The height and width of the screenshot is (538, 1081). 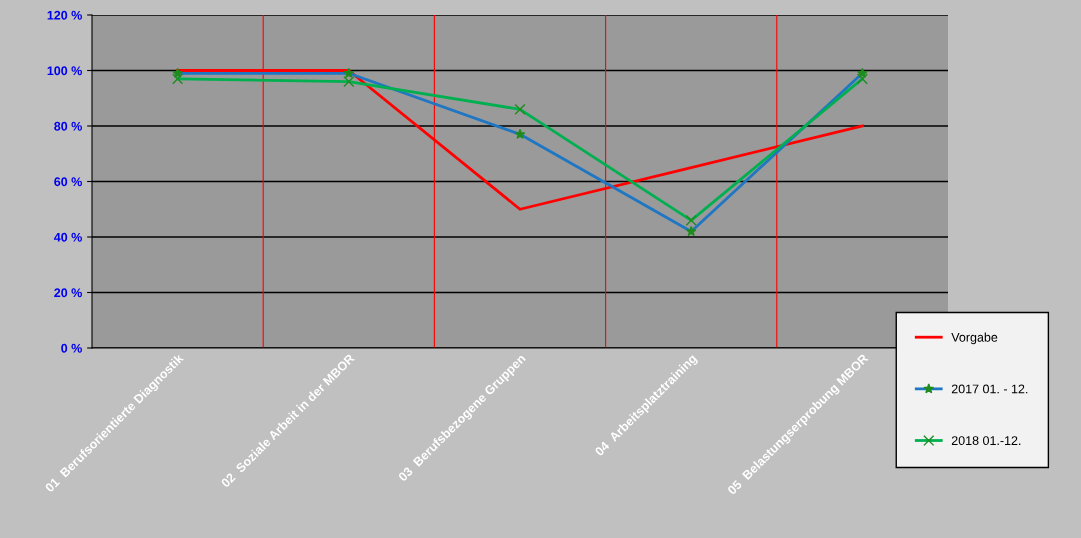 I want to click on y-tick-label: 100 %, so click(x=64, y=71).